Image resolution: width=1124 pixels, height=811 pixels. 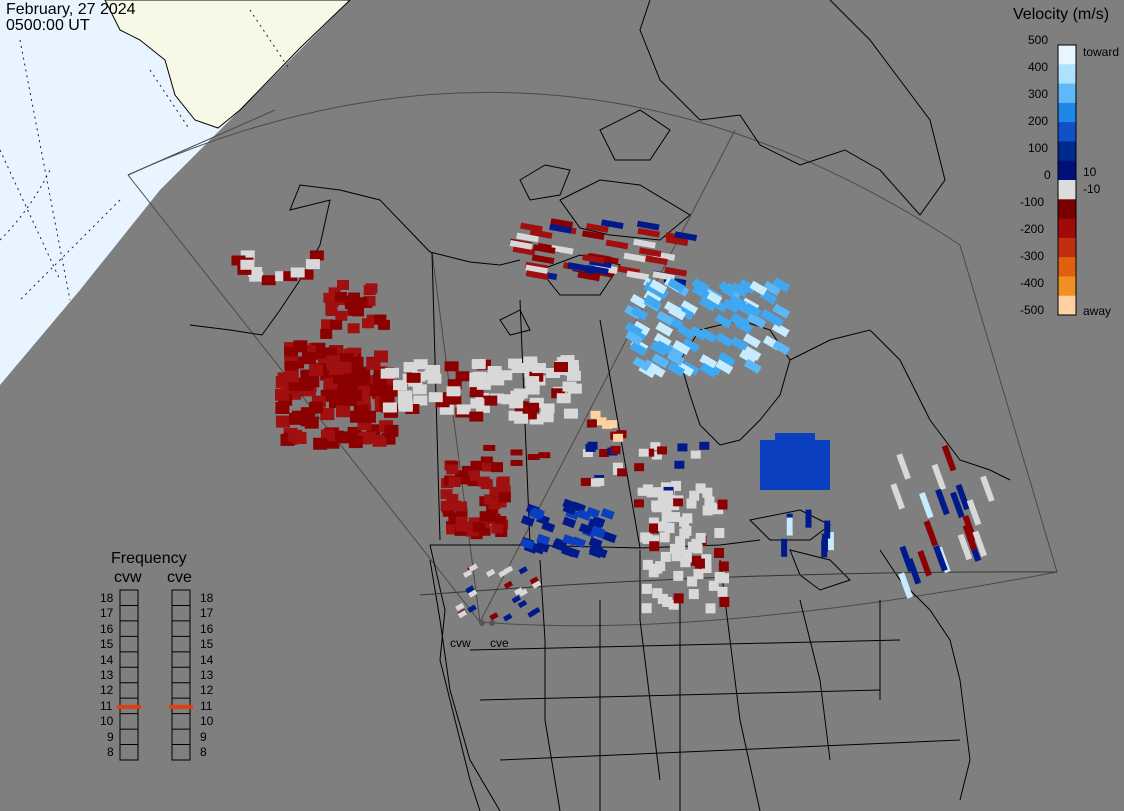 What do you see at coordinates (1092, 189) in the screenshot?
I see `velocity-tick-label: -10` at bounding box center [1092, 189].